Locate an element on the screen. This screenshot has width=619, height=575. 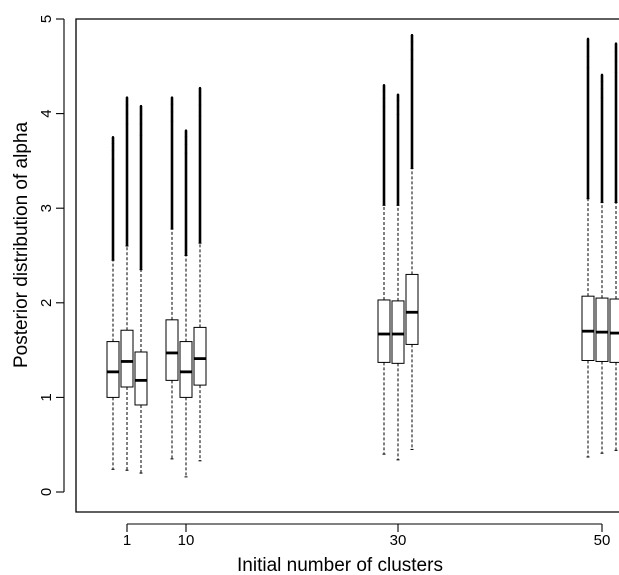
y-axis-title: Posterior distribution of alpha is located at coordinates (21, 245).